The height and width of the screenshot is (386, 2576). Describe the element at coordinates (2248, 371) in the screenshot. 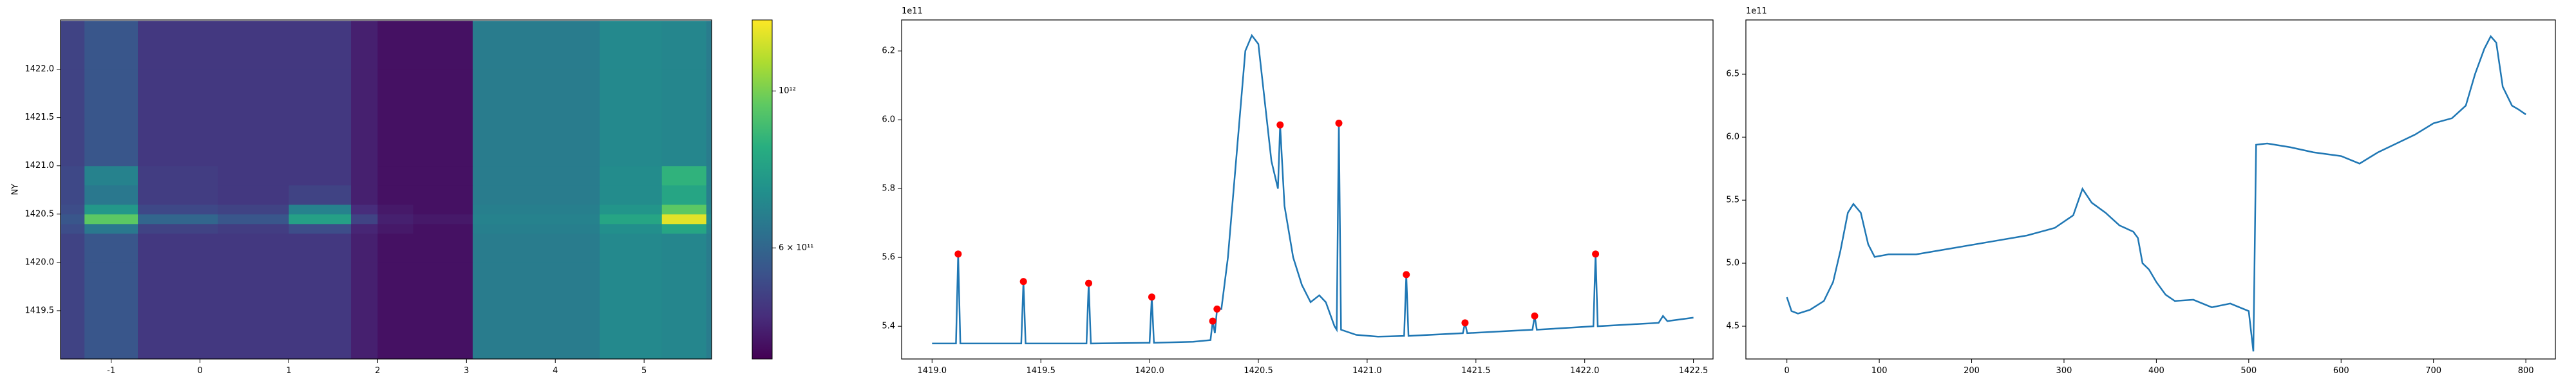

I see `x-tick-label: 500` at that location.